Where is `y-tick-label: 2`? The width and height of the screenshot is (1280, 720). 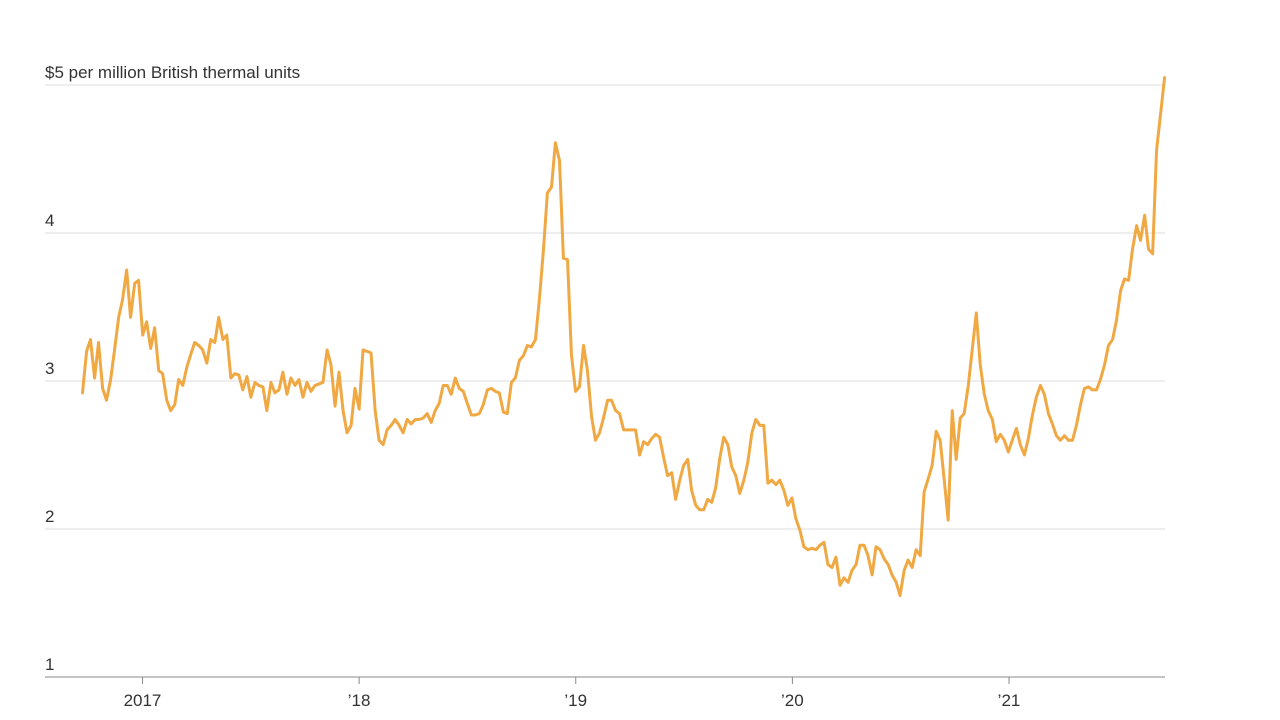
y-tick-label: 2 is located at coordinates (49, 516).